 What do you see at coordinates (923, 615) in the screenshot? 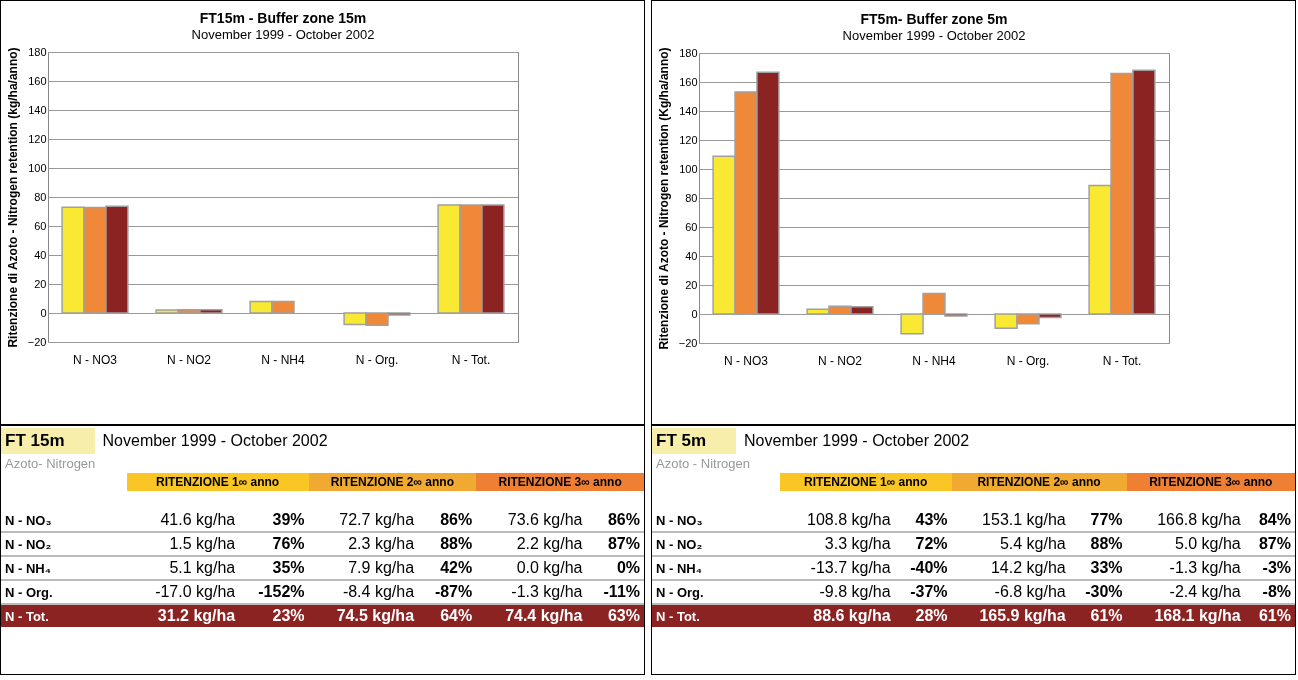
I see `text: 28%` at bounding box center [923, 615].